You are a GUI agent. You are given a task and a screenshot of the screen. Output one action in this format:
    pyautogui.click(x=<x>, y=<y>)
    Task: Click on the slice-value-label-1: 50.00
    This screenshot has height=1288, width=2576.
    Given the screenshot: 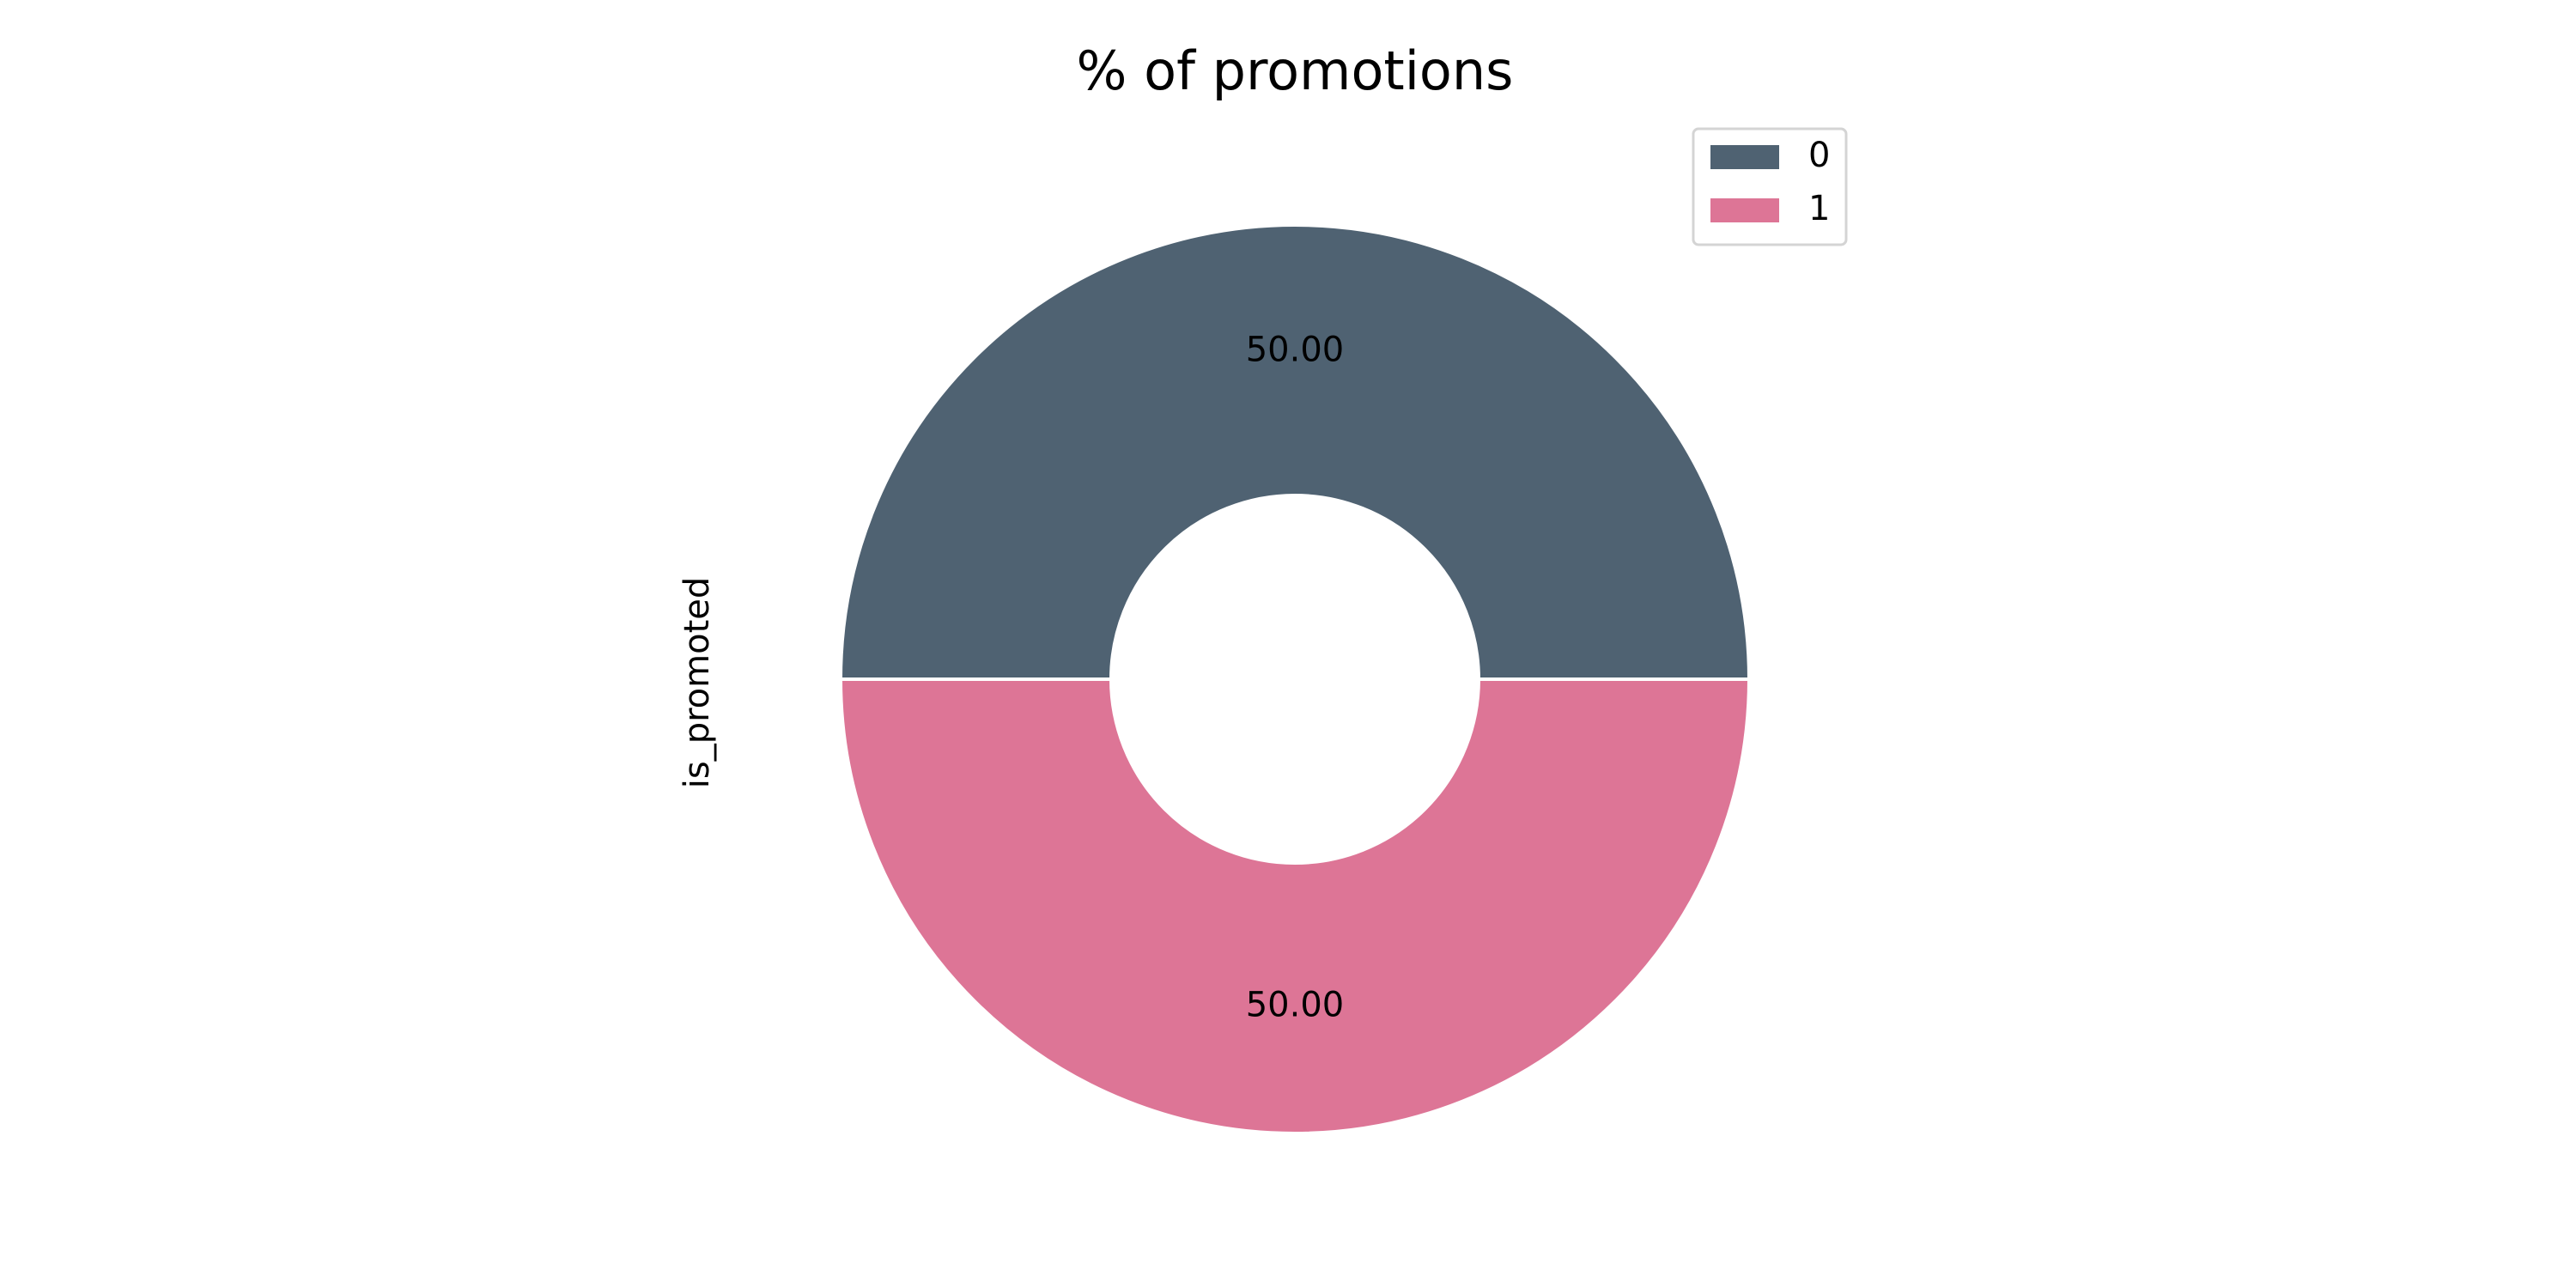 What is the action you would take?
    pyautogui.click(x=1295, y=1006)
    